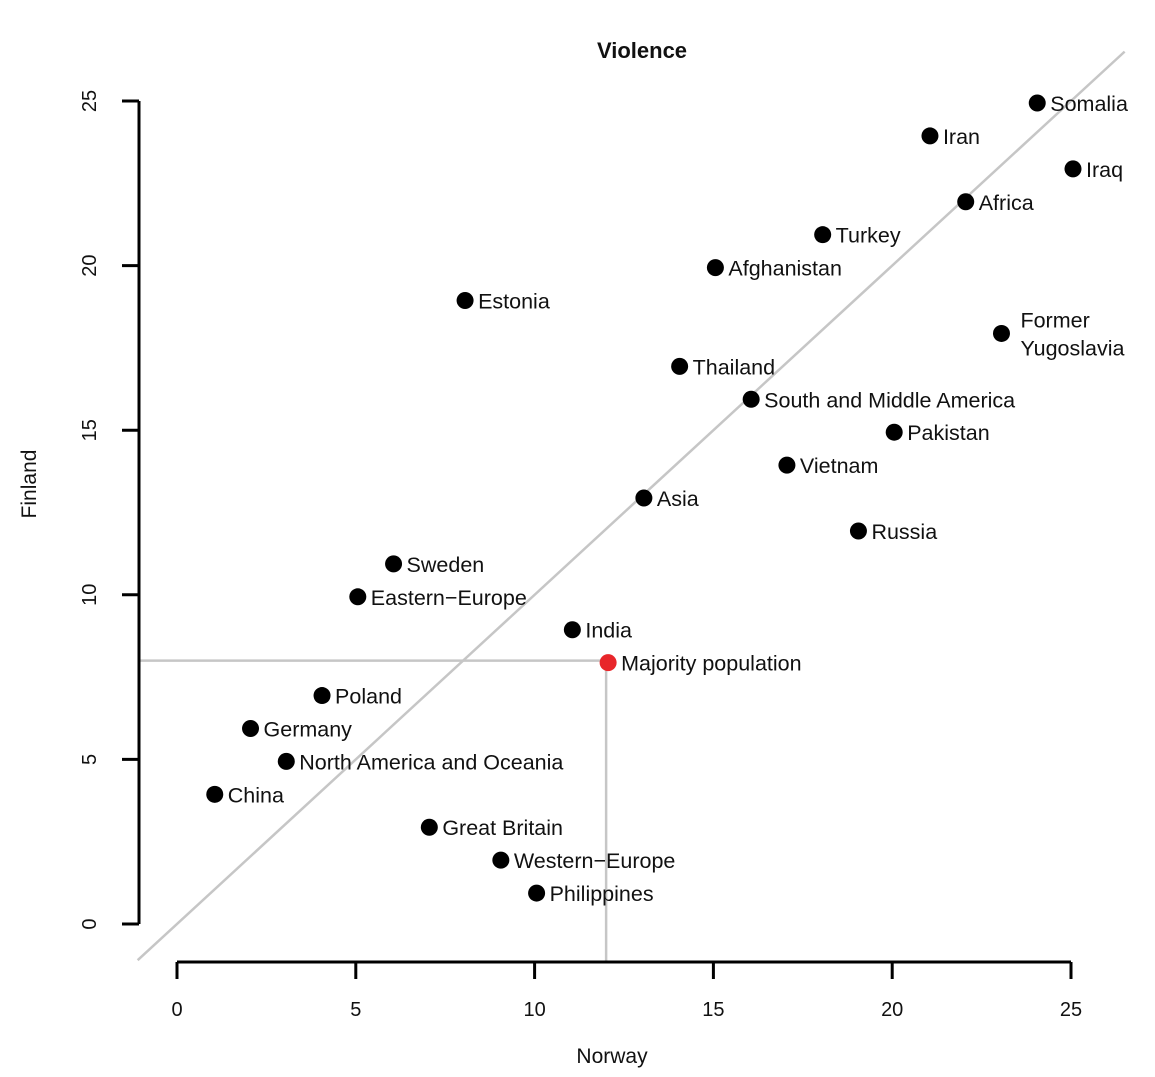 This screenshot has width=1155, height=1077. What do you see at coordinates (256, 795) in the screenshot?
I see `data-label-china: China` at bounding box center [256, 795].